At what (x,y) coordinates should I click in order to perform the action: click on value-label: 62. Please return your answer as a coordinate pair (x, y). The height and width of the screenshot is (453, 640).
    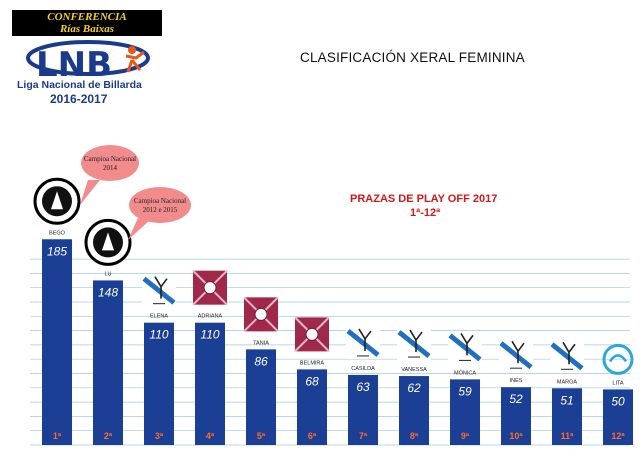
    Looking at the image, I should click on (414, 388).